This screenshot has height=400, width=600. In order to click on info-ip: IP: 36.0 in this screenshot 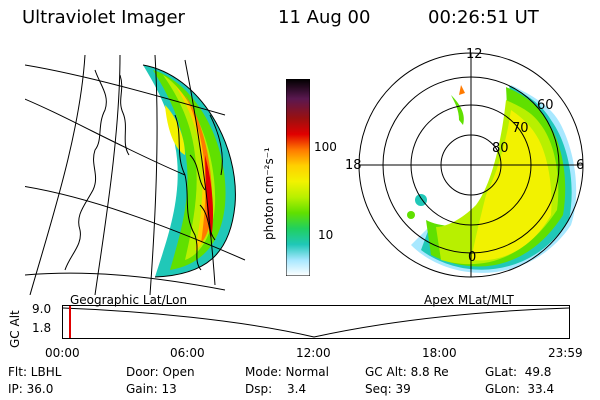, I will do `click(31, 389)`.